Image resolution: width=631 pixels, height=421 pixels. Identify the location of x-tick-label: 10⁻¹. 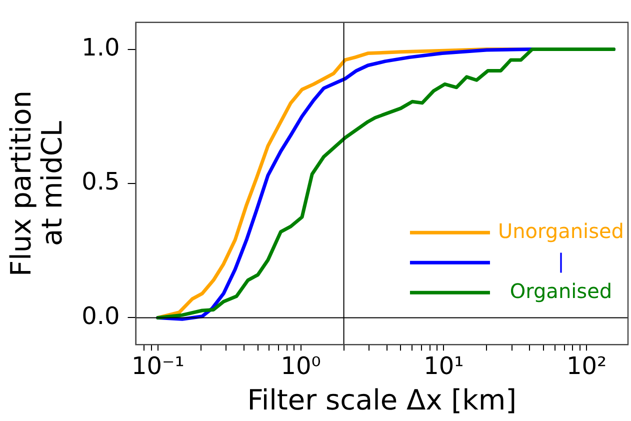
(157, 366).